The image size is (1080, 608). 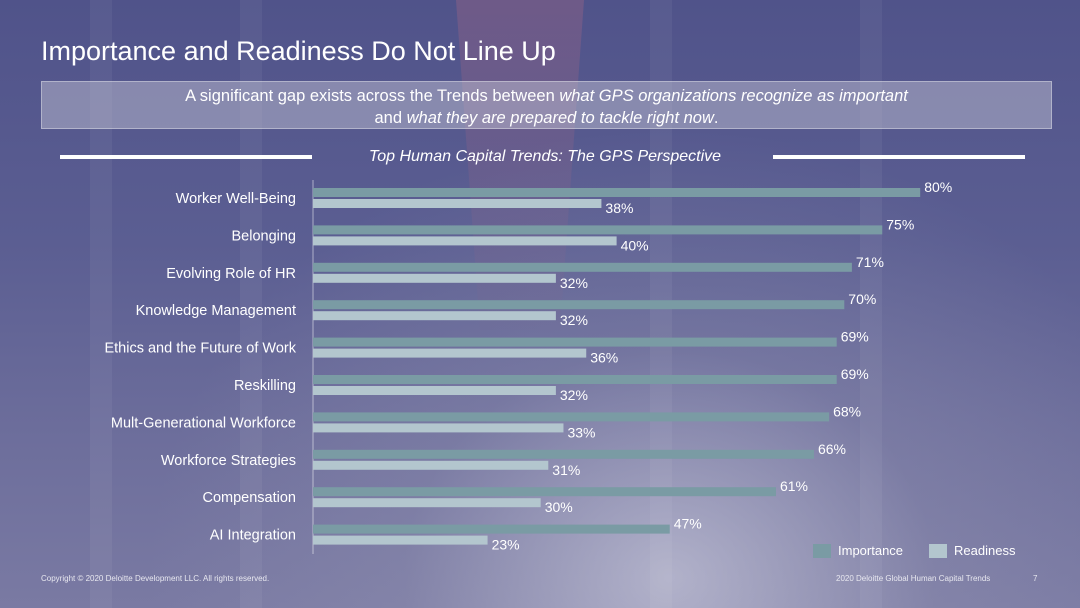 I want to click on banner-text: ., so click(x=716, y=118).